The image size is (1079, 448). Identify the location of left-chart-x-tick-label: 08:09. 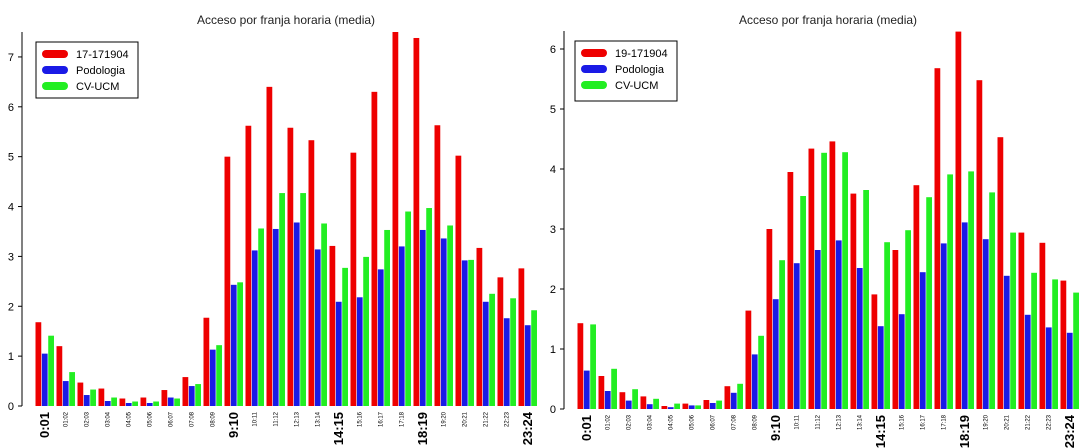
(214, 419).